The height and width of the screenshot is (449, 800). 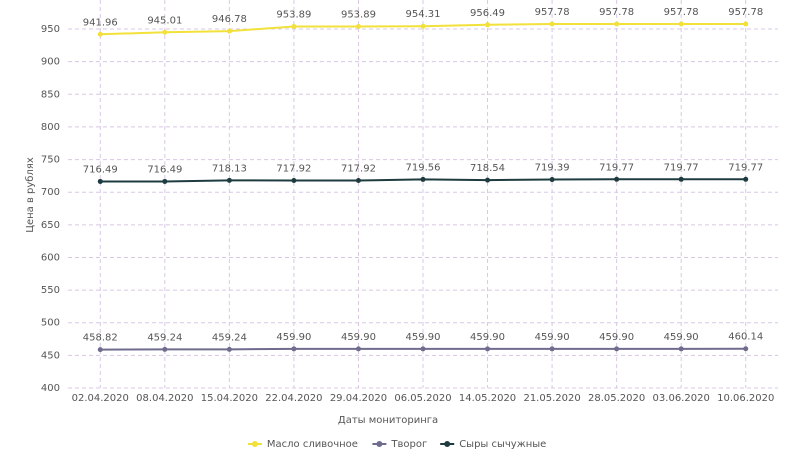 I want to click on y-tick-label: 500, so click(x=50, y=323).